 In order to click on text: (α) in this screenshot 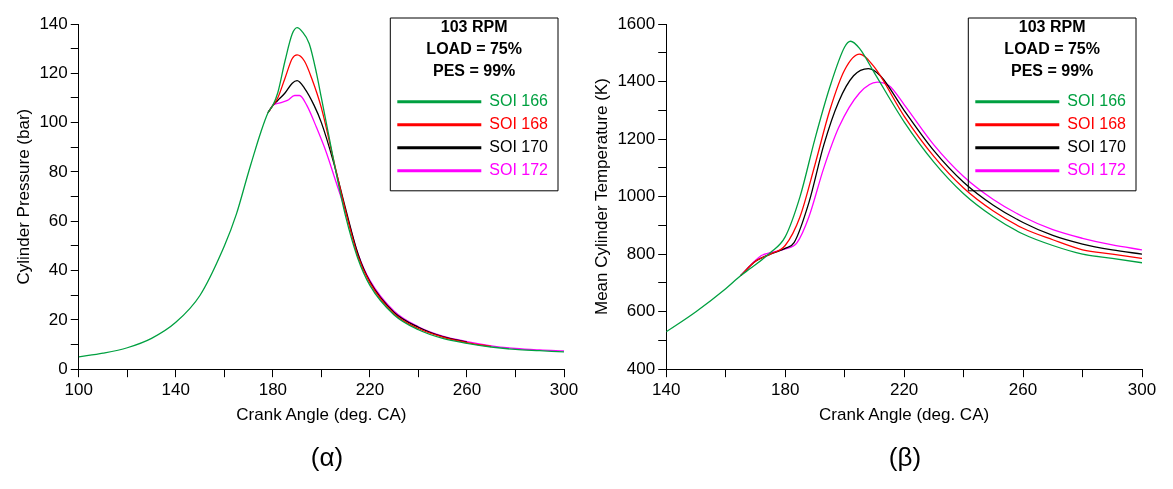, I will do `click(327, 457)`.